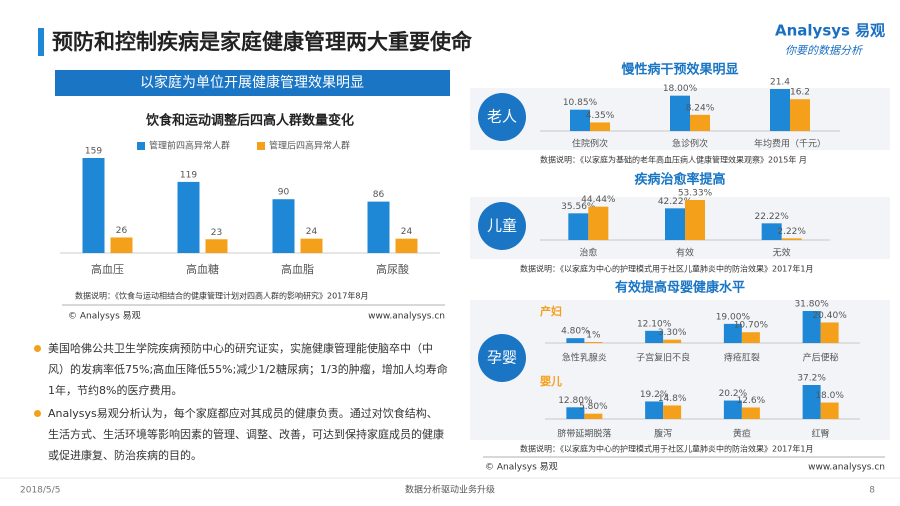  I want to click on x-tick-label: 急诊例次, so click(690, 144).